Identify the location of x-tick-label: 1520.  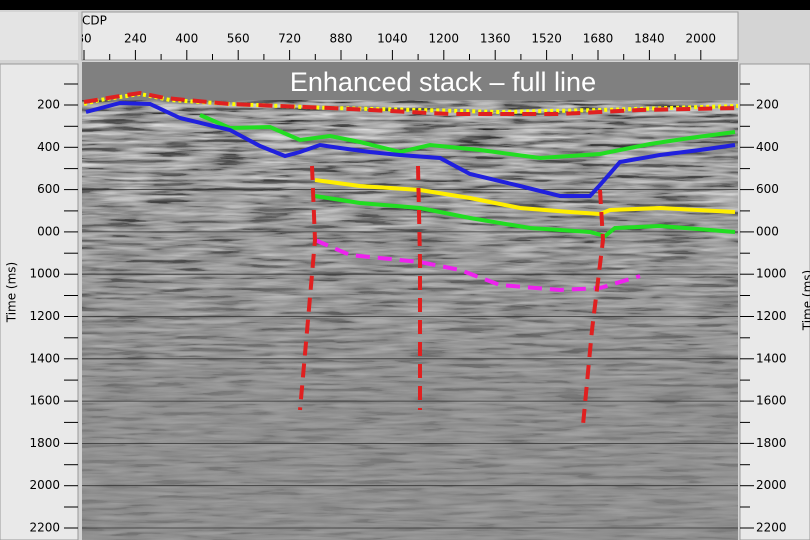
(546, 39).